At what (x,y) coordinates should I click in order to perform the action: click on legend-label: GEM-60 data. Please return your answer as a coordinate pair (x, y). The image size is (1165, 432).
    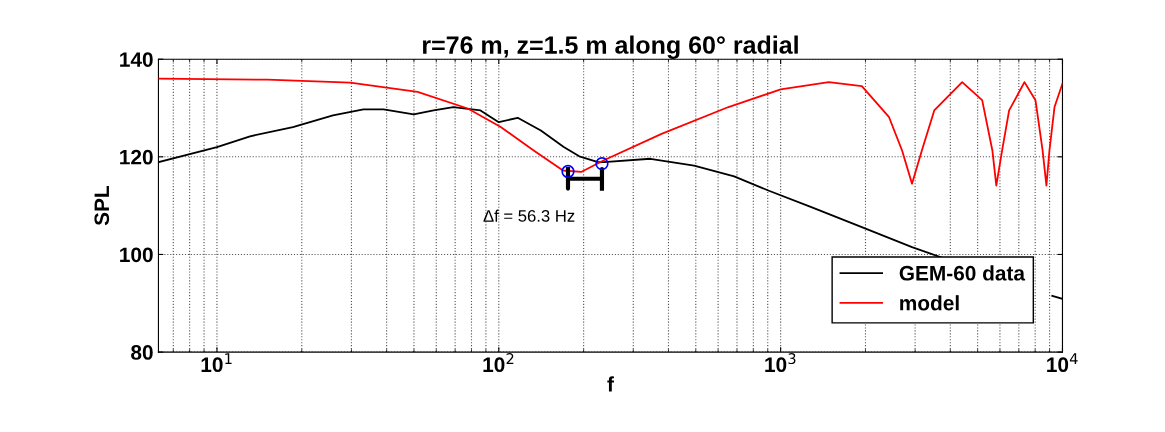
    Looking at the image, I should click on (962, 273).